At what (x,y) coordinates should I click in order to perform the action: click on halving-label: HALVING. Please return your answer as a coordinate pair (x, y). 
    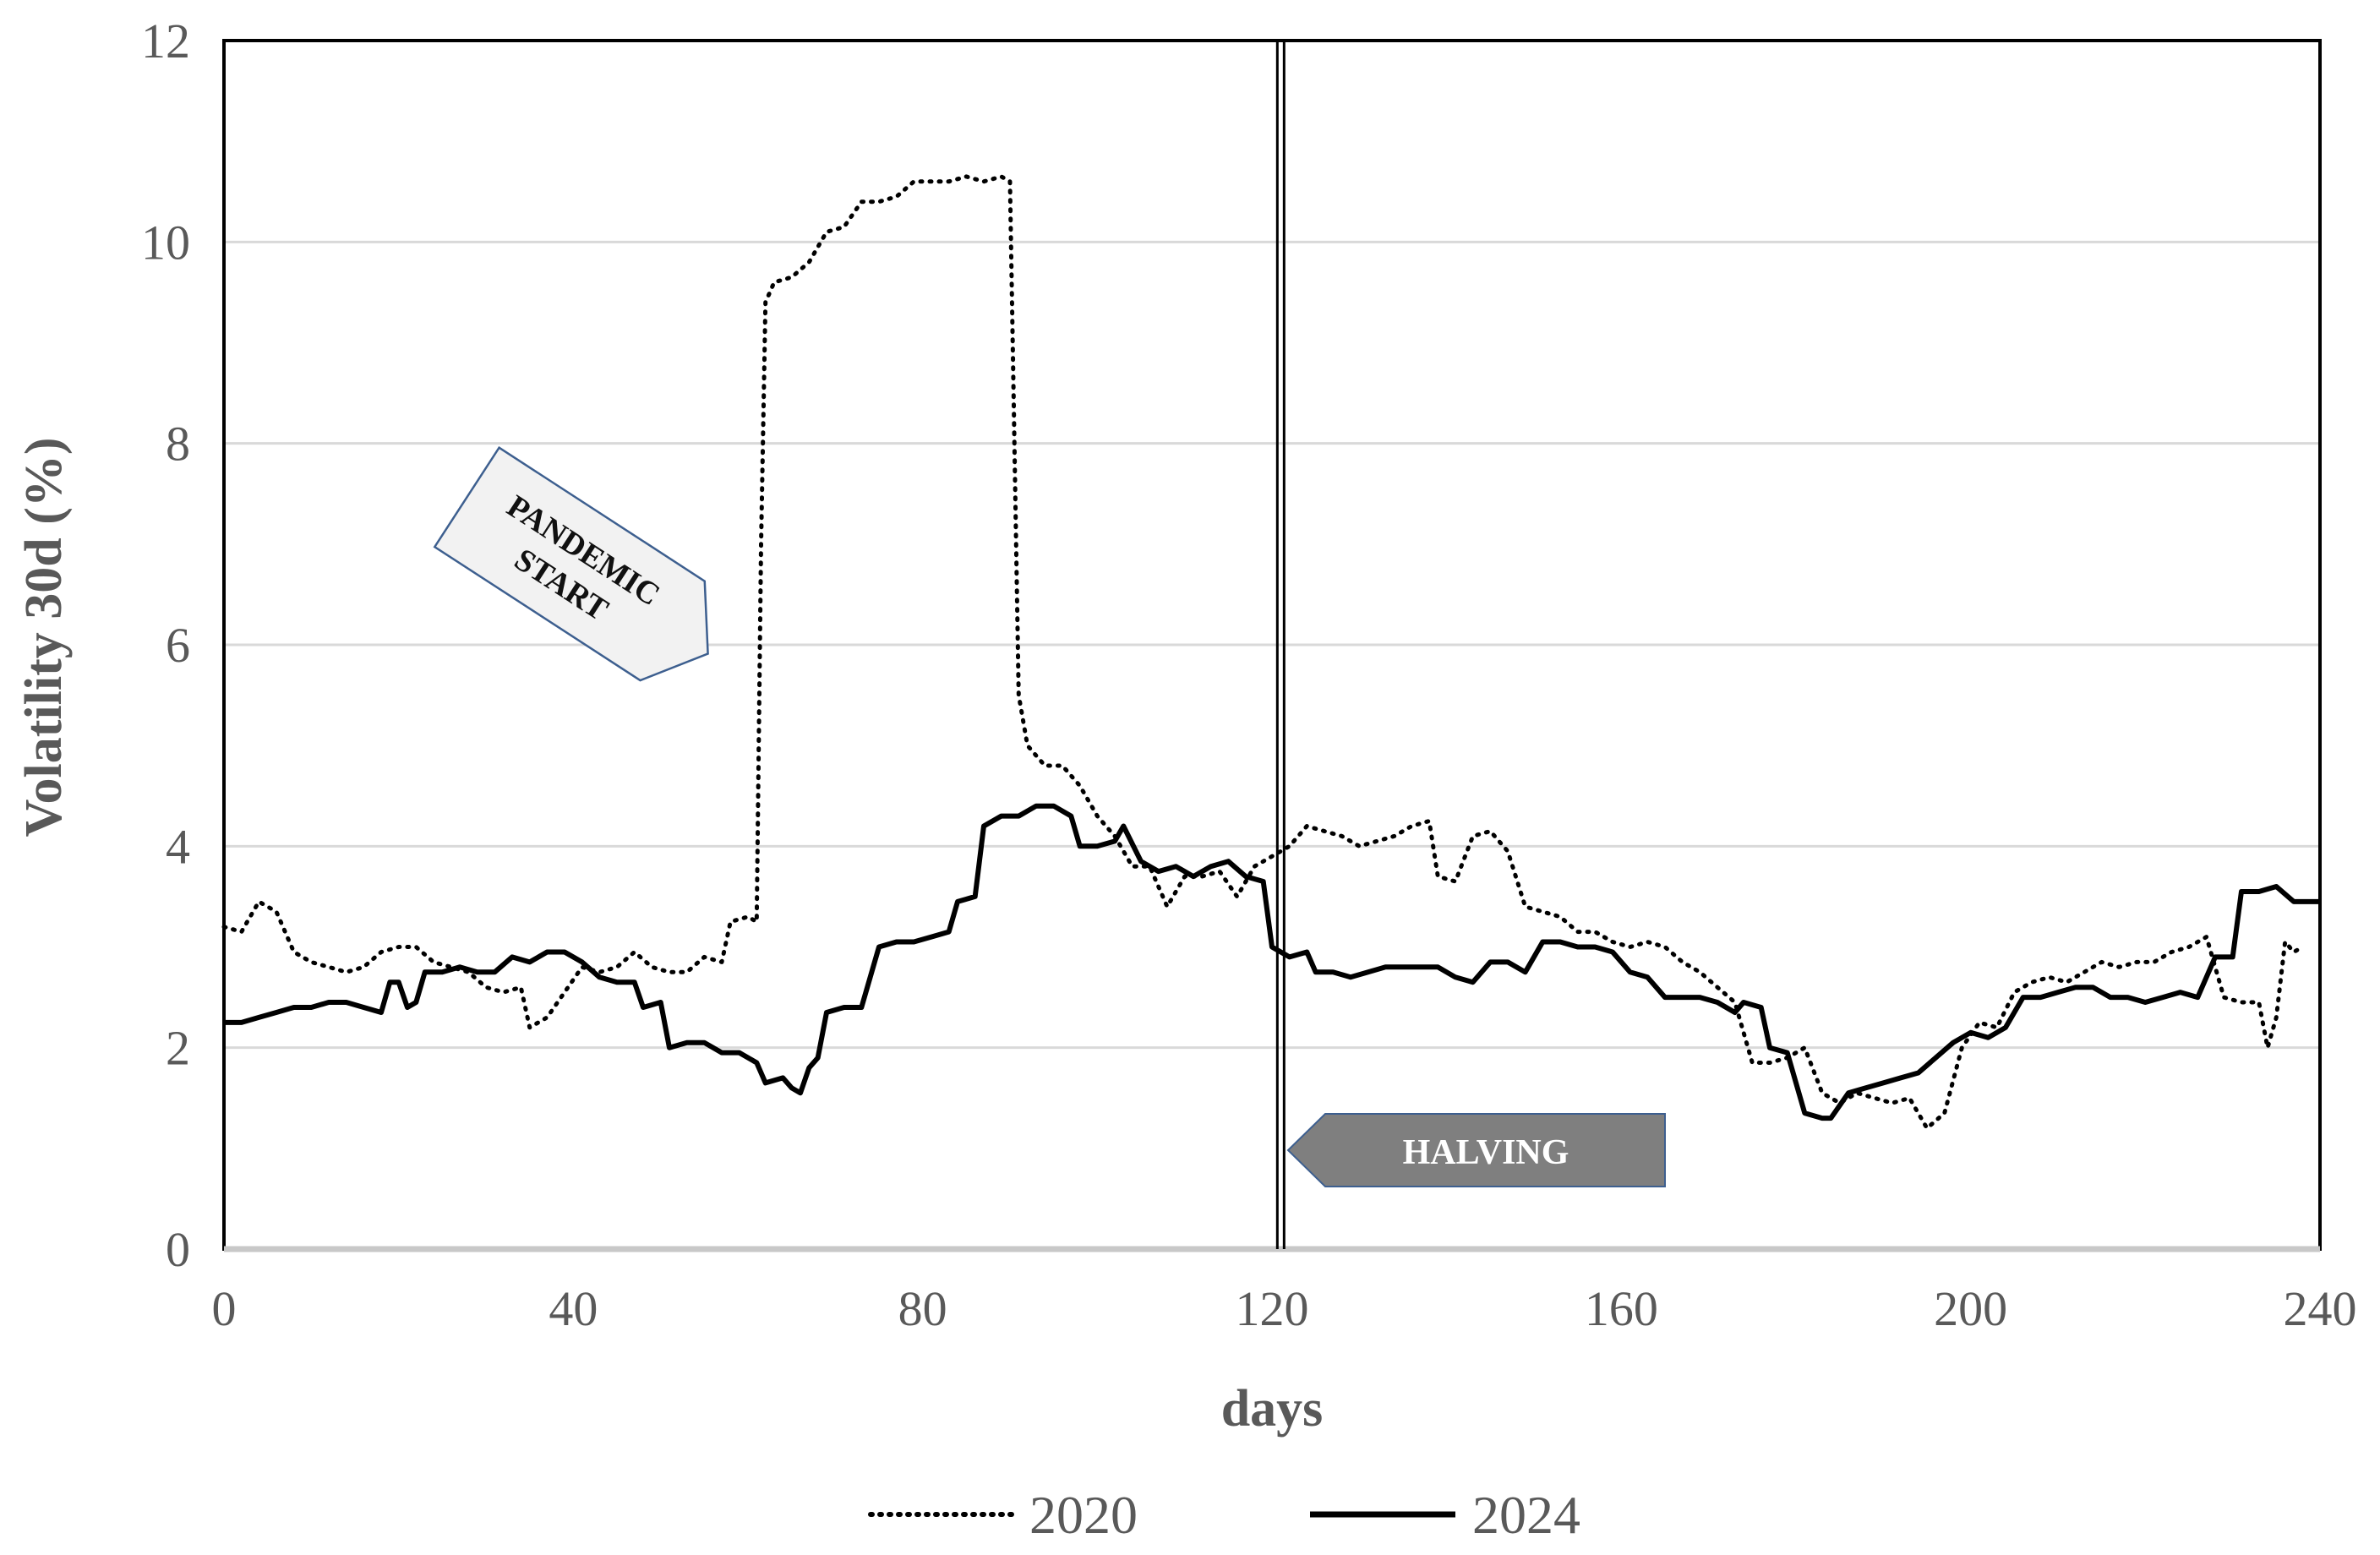
    Looking at the image, I should click on (1486, 1152).